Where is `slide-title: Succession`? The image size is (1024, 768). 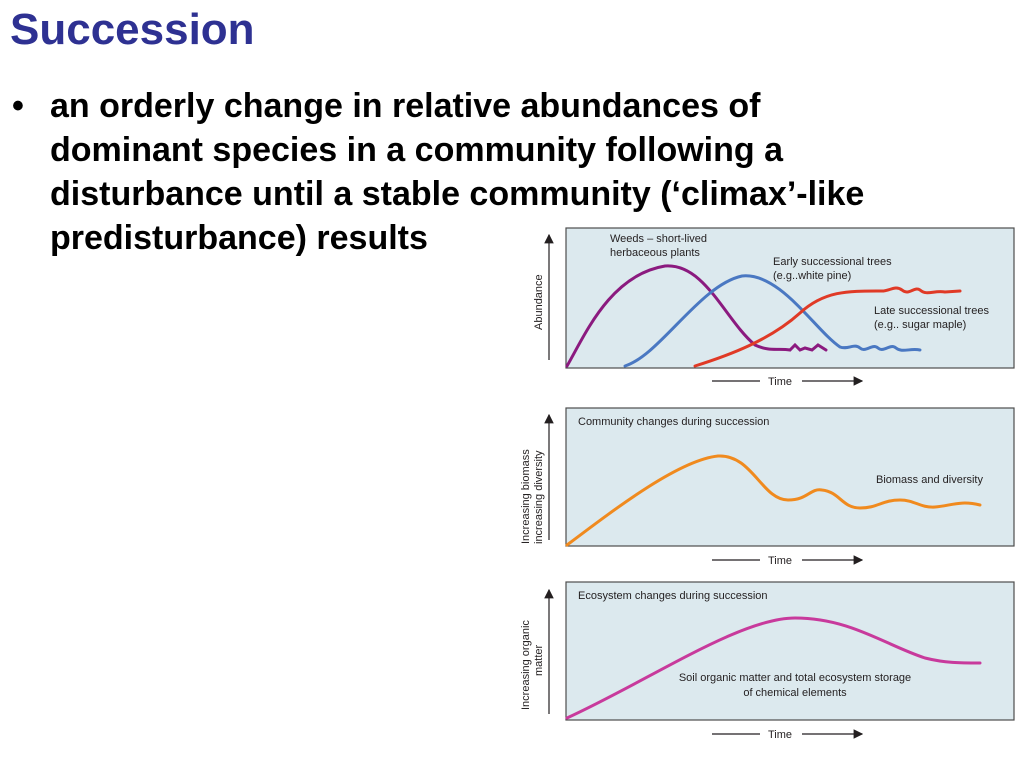 slide-title: Succession is located at coordinates (132, 29).